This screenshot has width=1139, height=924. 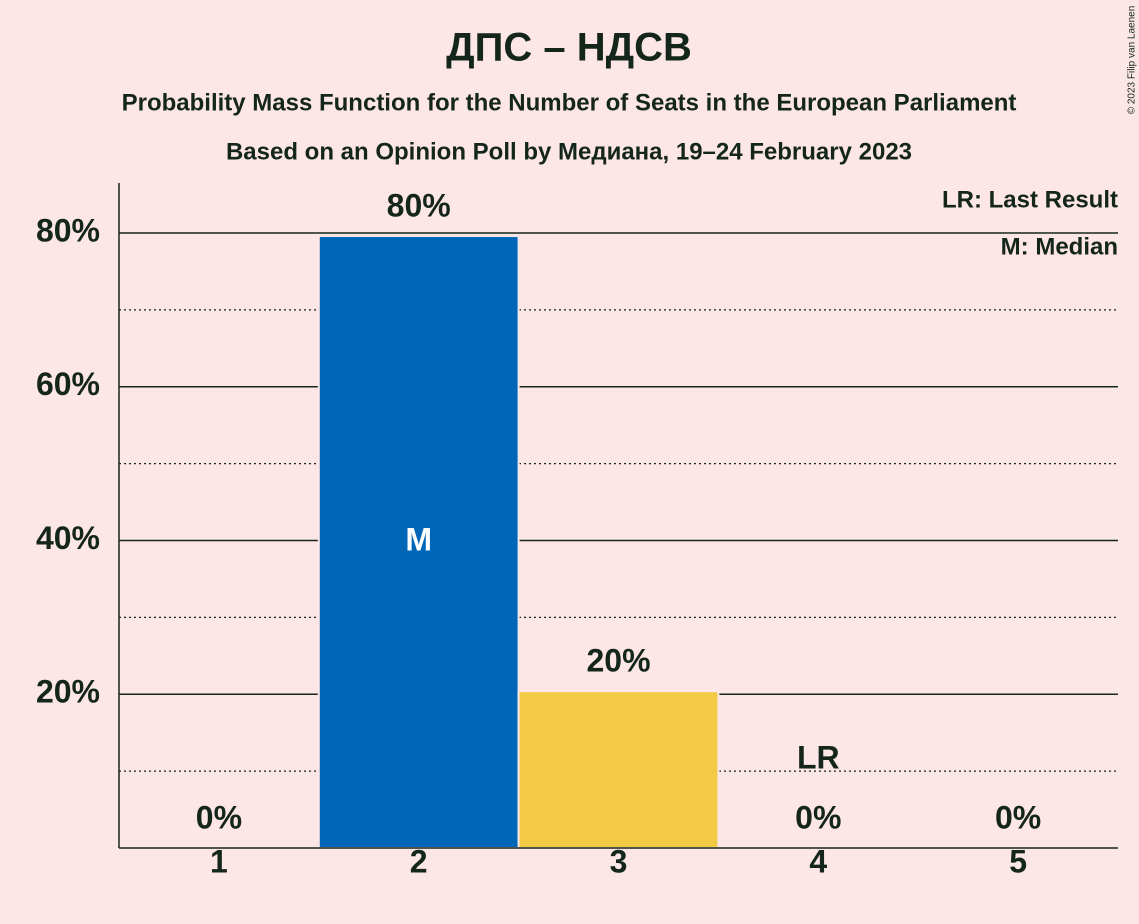 I want to click on legend-entry: LR: Last Result, so click(x=1030, y=199).